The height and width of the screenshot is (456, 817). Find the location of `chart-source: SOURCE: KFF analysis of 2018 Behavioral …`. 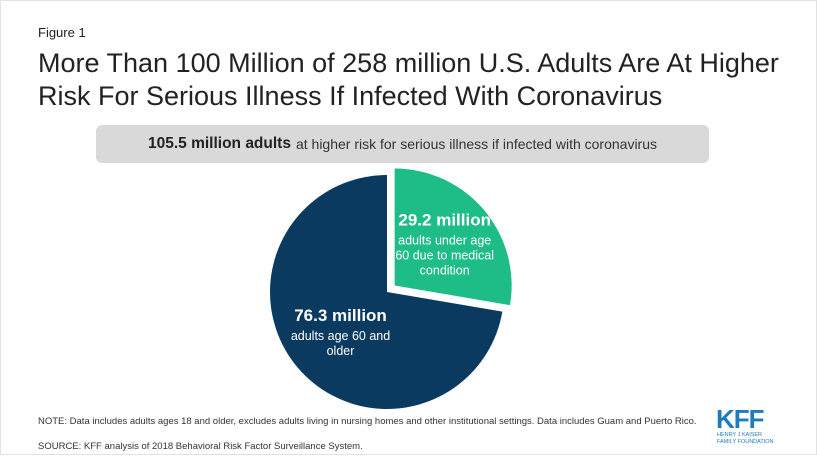

chart-source: SOURCE: KFF analysis of 2018 Behavioral … is located at coordinates (200, 446).